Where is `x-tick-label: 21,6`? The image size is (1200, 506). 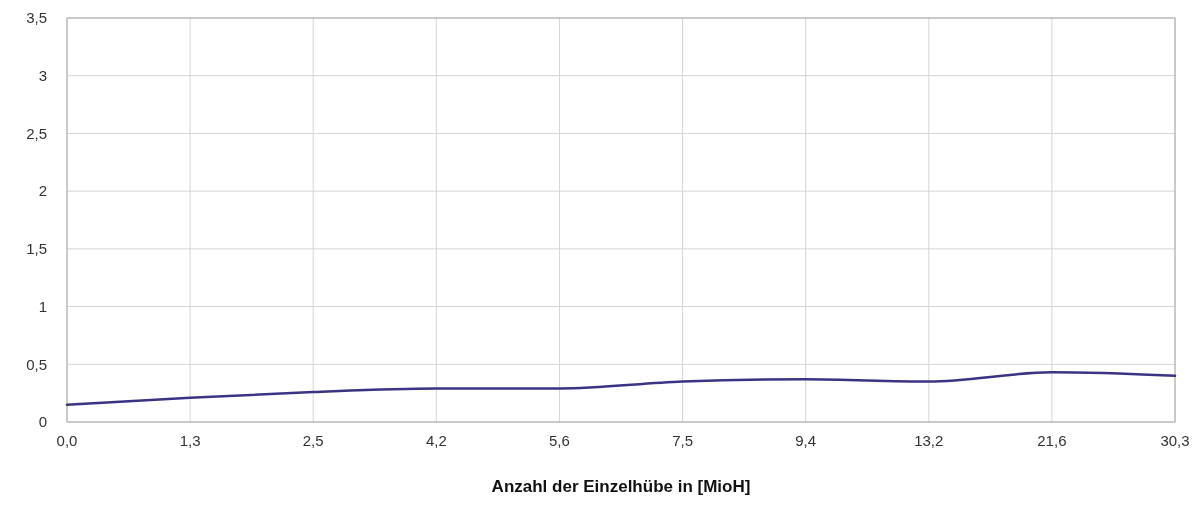
x-tick-label: 21,6 is located at coordinates (1052, 440).